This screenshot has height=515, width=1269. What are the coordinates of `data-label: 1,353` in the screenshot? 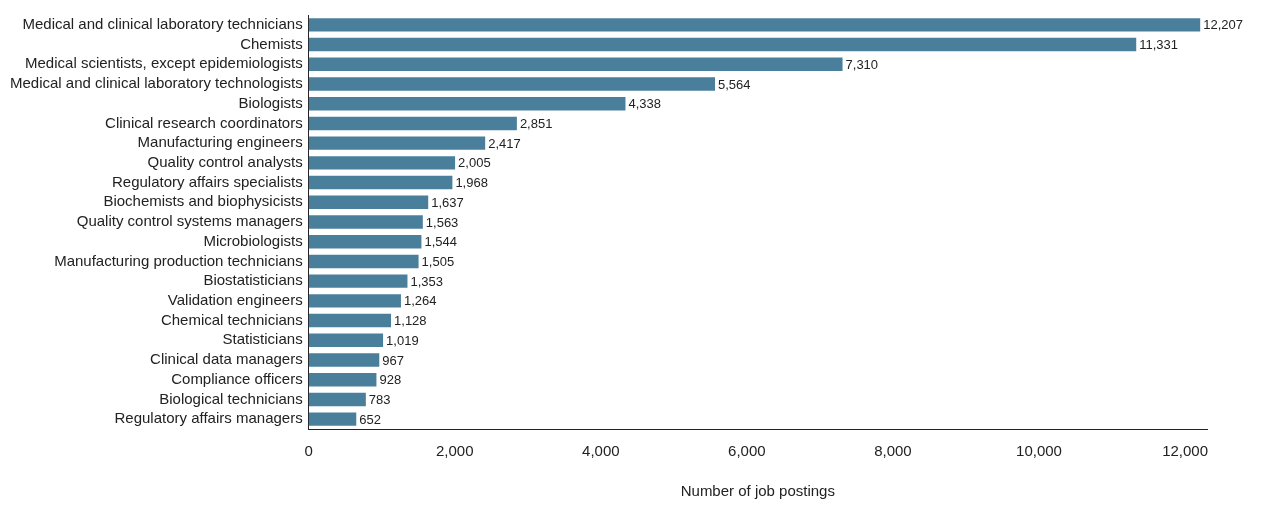 It's located at (427, 281).